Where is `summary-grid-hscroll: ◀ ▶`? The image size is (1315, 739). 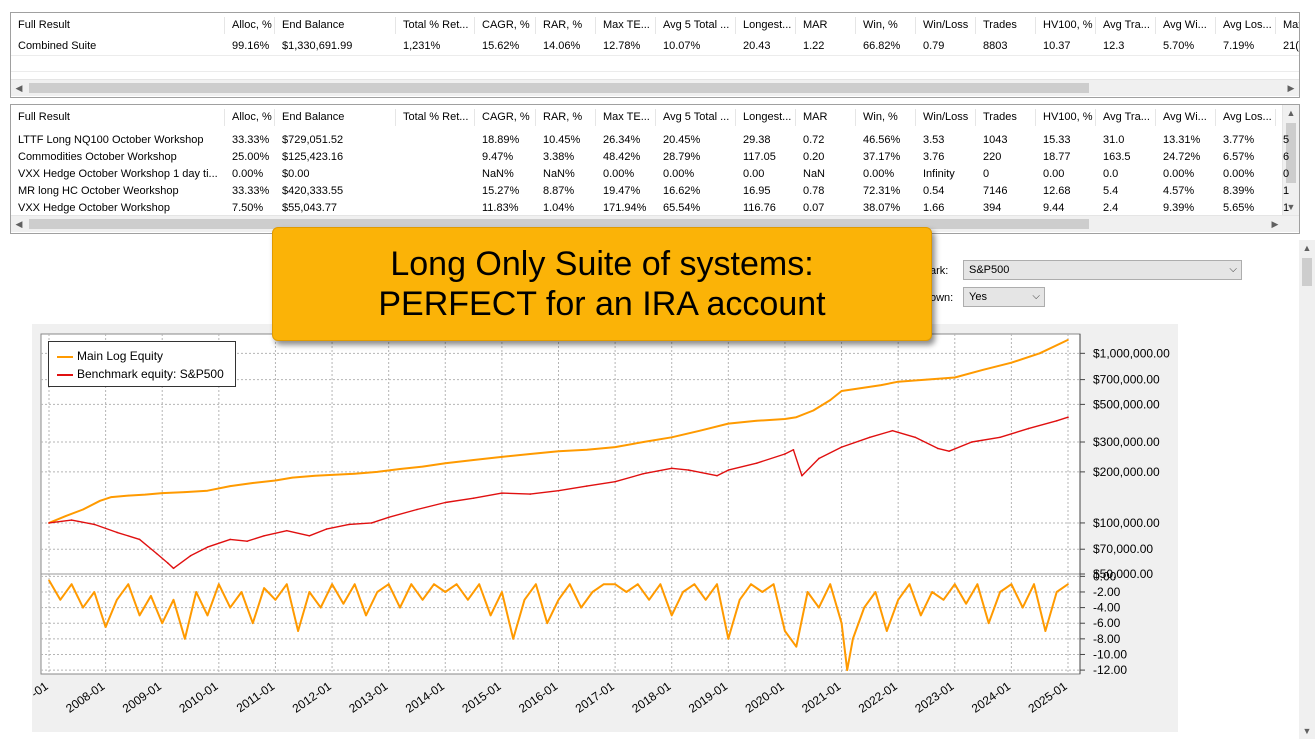
summary-grid-hscroll: ◀ ▶ is located at coordinates (655, 87).